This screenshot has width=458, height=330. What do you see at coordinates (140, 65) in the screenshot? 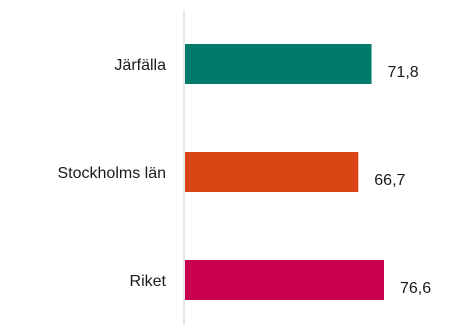
I see `category-label: Järfälla` at bounding box center [140, 65].